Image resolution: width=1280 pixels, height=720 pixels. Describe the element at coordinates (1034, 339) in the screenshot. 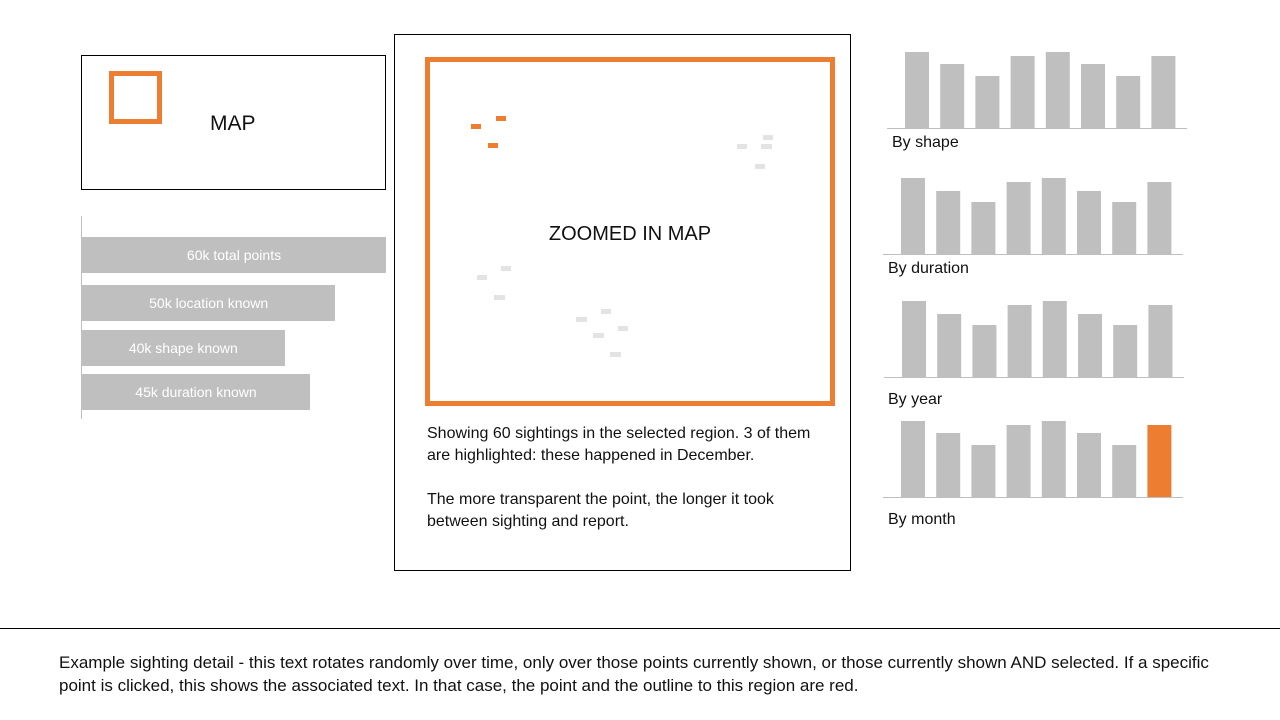

I see `chart-by-year-plot` at that location.